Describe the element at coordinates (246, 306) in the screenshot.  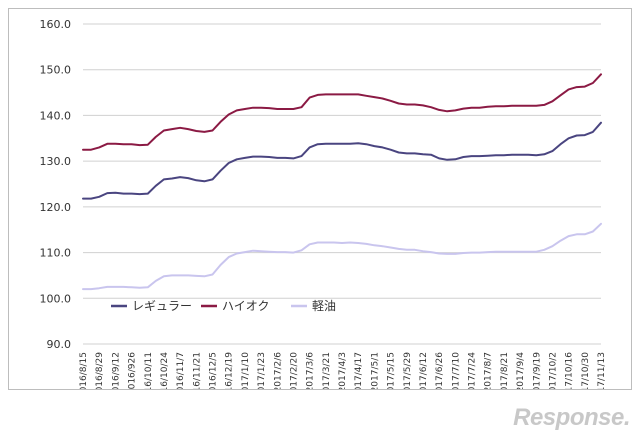
I see `legend-label-1: ハイオク` at that location.